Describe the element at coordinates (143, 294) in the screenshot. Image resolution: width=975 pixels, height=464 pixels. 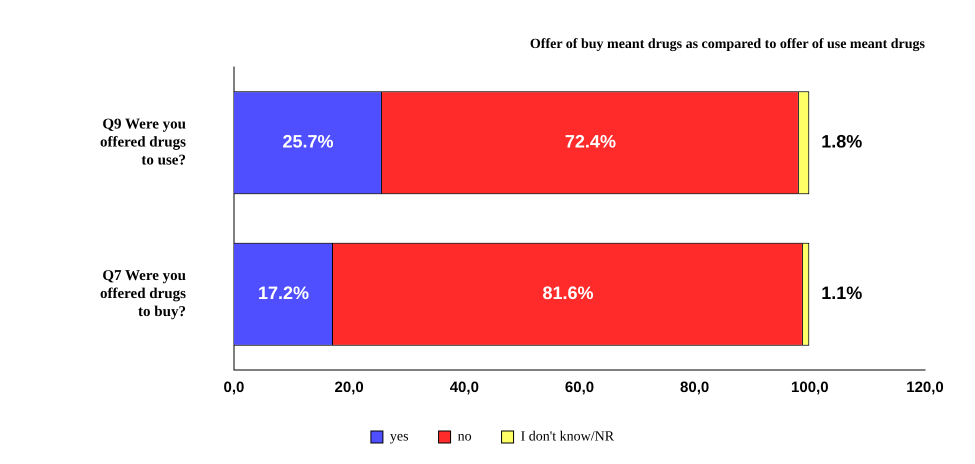
I see `y-tick-label: Q7 Were you offered drugs to buy?` at that location.